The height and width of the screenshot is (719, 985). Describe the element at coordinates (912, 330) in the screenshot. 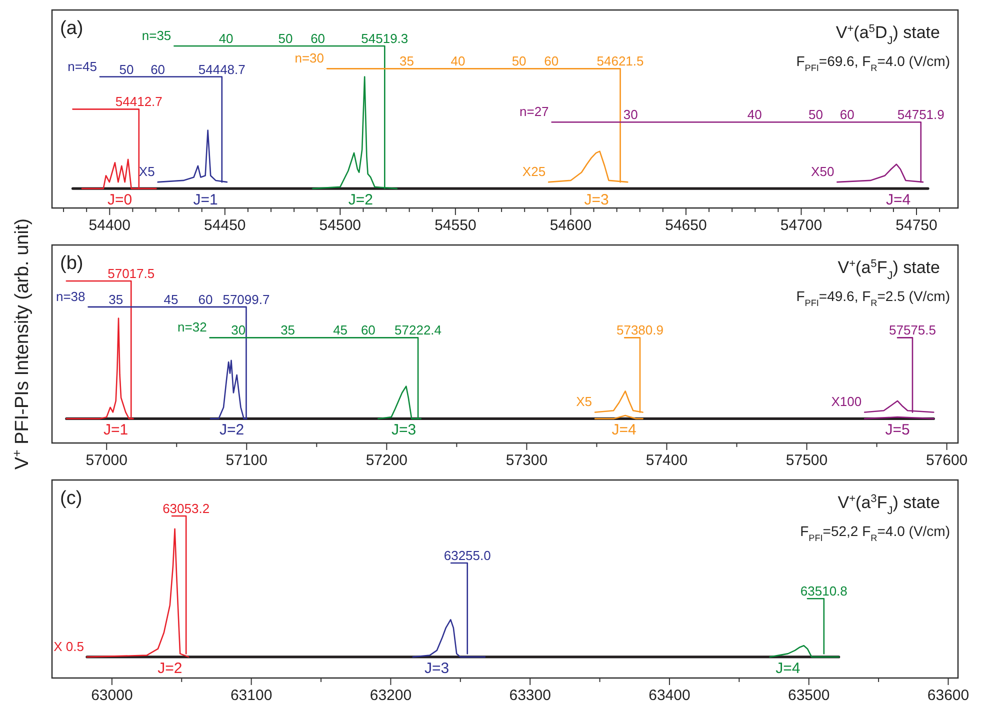

I see `annotation: 57575.5` at that location.